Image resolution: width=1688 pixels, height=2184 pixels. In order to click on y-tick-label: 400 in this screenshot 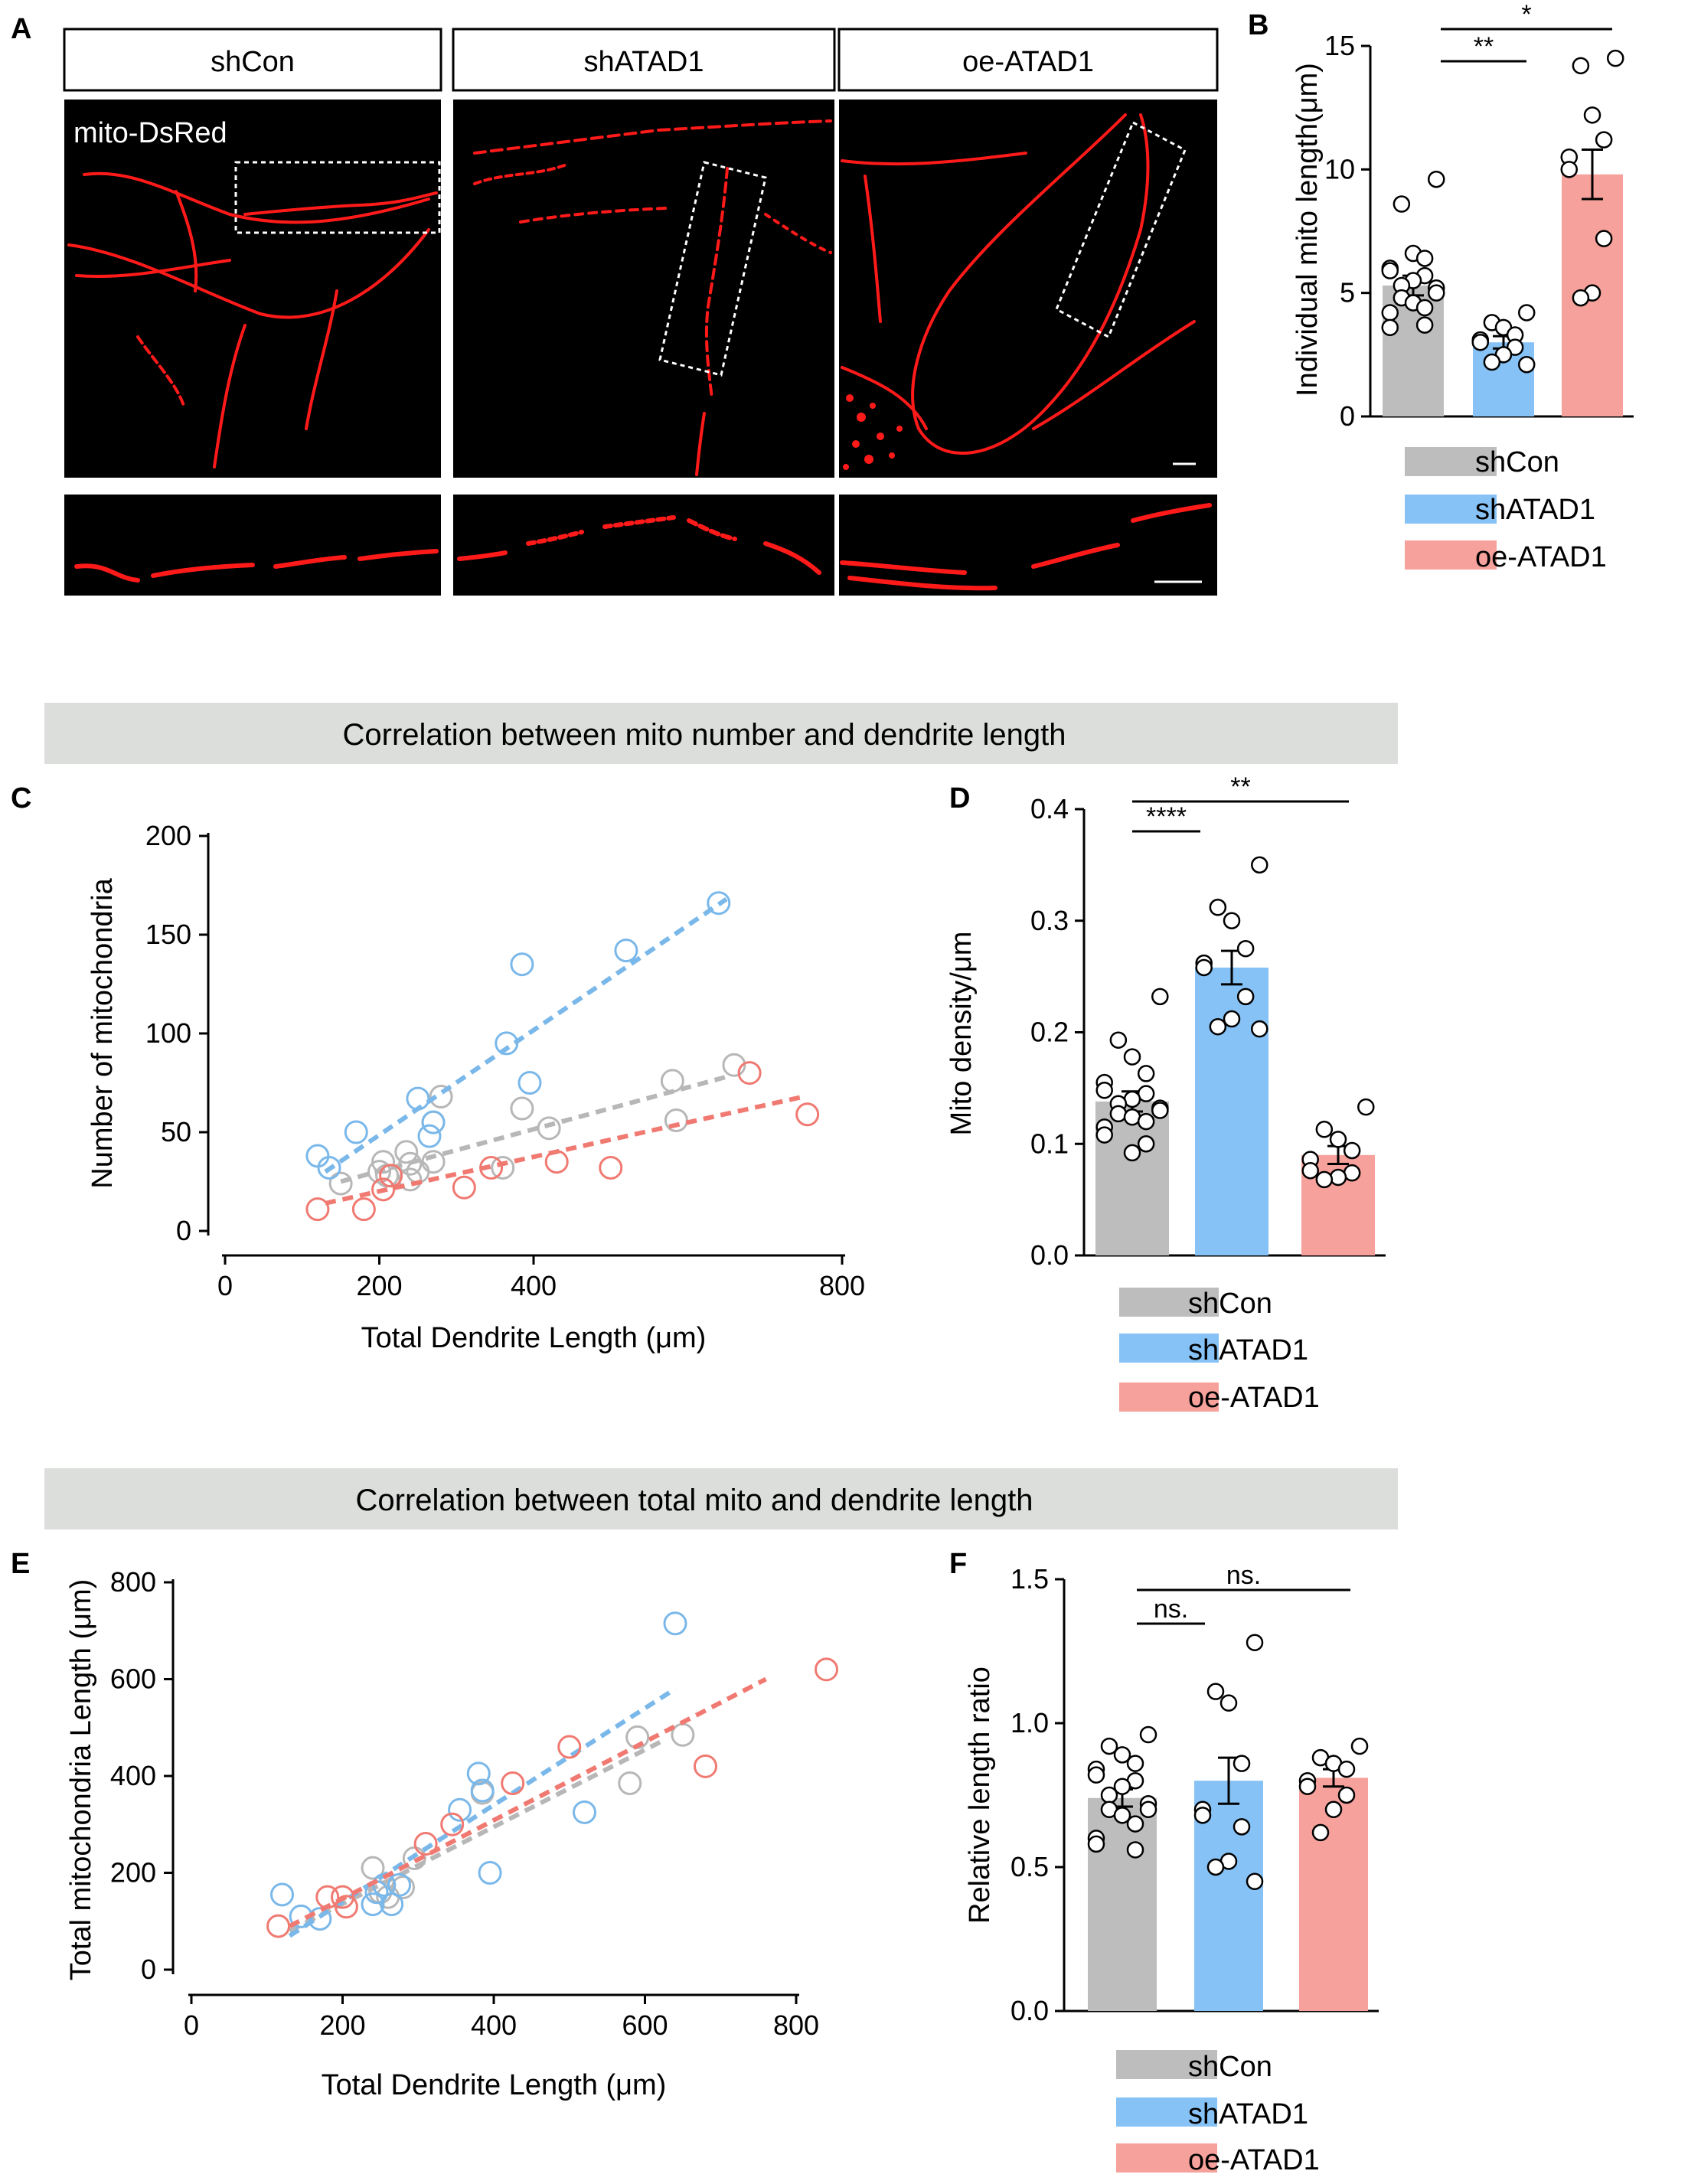, I will do `click(133, 1775)`.